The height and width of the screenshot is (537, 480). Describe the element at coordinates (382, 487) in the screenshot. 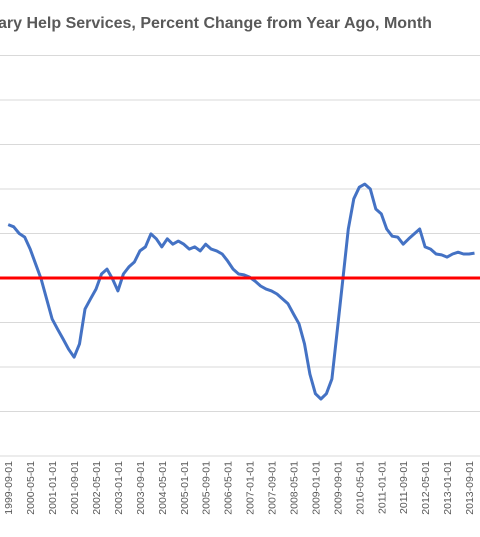

I see `x-tick-label: 2011-01-01` at that location.